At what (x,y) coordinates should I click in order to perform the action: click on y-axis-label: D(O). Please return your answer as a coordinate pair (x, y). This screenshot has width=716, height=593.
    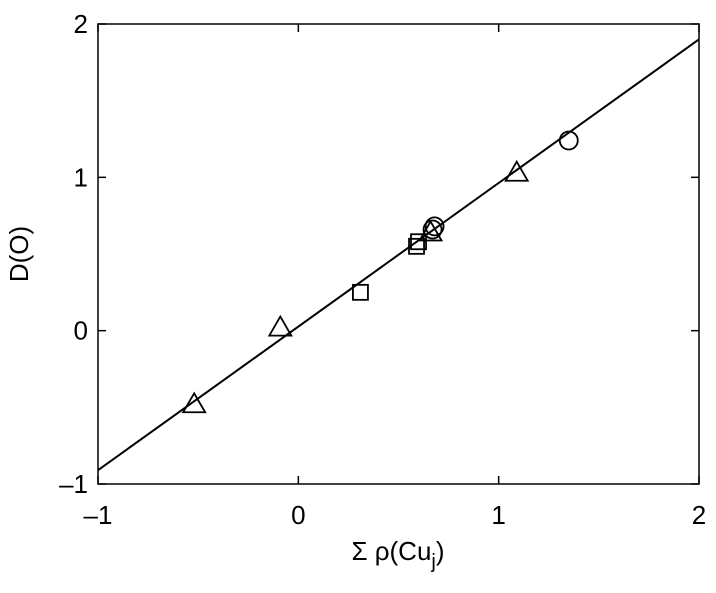
    Looking at the image, I should click on (19, 254).